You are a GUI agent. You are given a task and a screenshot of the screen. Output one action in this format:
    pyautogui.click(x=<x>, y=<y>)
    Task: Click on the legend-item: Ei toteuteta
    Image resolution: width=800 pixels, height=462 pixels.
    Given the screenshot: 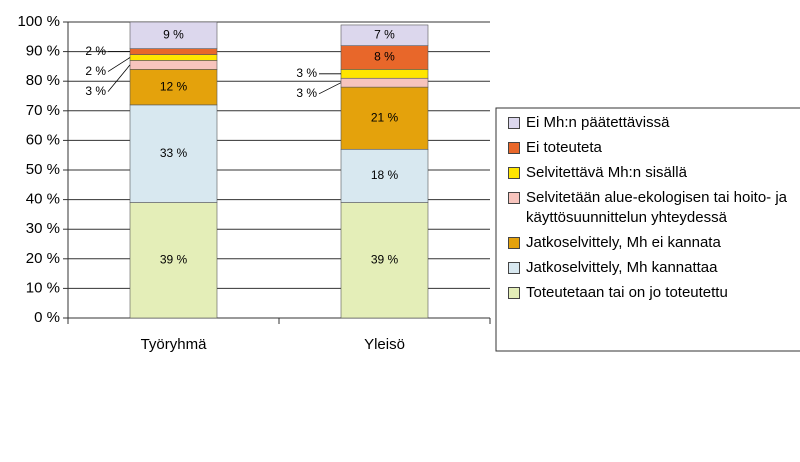 What is the action you would take?
    pyautogui.click(x=654, y=148)
    